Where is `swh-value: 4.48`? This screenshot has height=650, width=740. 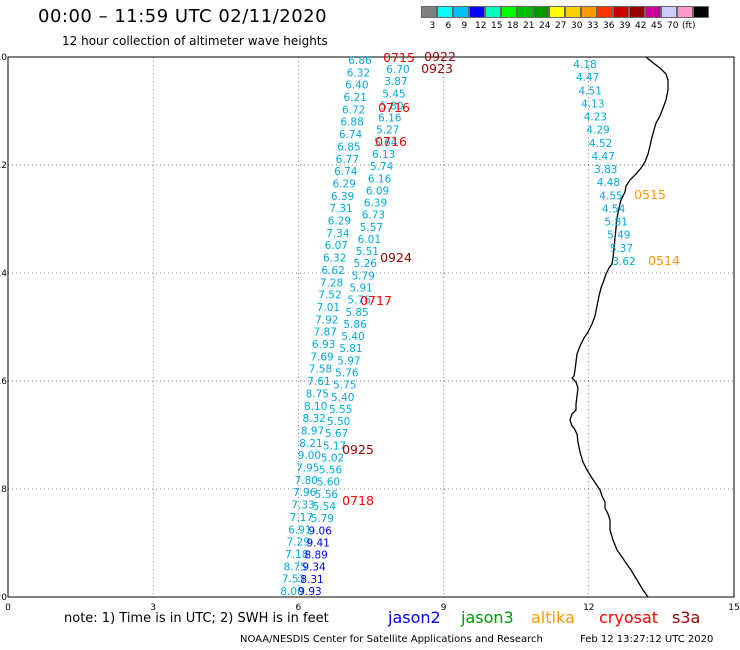
swh-value: 4.48 is located at coordinates (608, 183).